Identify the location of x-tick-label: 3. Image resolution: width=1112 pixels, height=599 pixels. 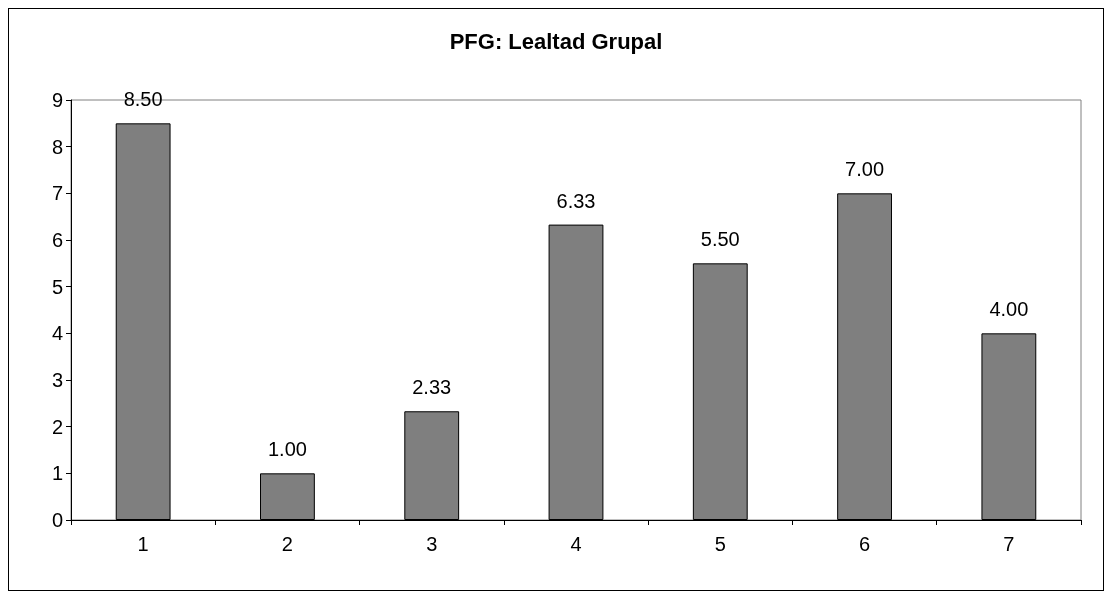
(432, 544).